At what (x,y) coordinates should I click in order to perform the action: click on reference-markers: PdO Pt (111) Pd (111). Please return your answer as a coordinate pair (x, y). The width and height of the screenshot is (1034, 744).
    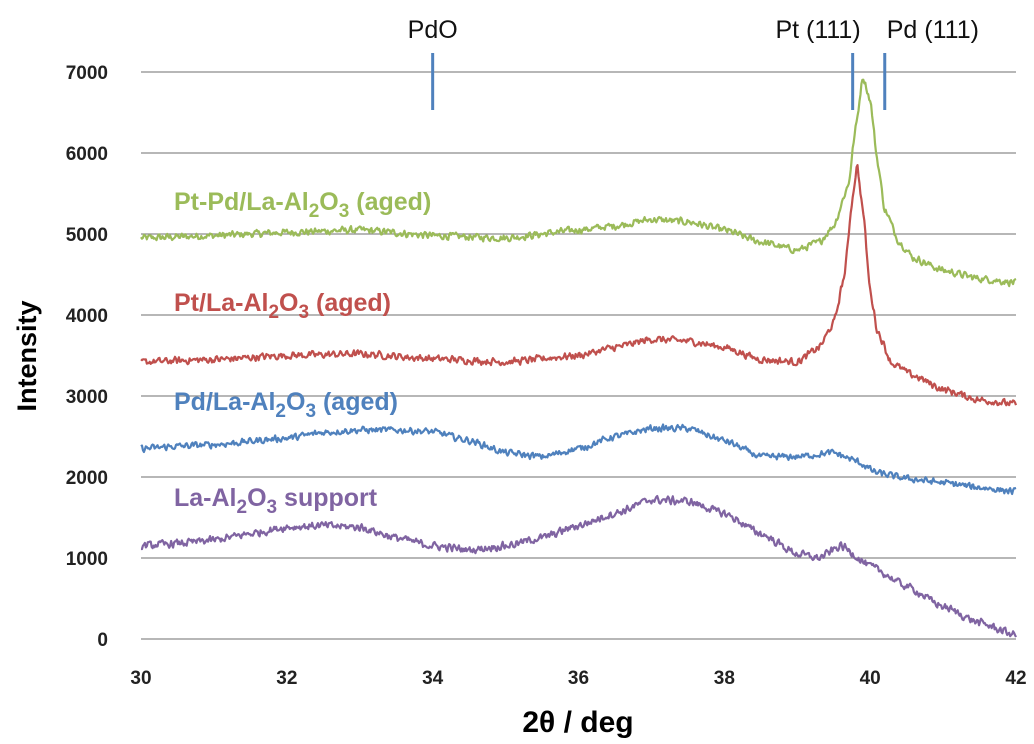
    Looking at the image, I should click on (693, 63).